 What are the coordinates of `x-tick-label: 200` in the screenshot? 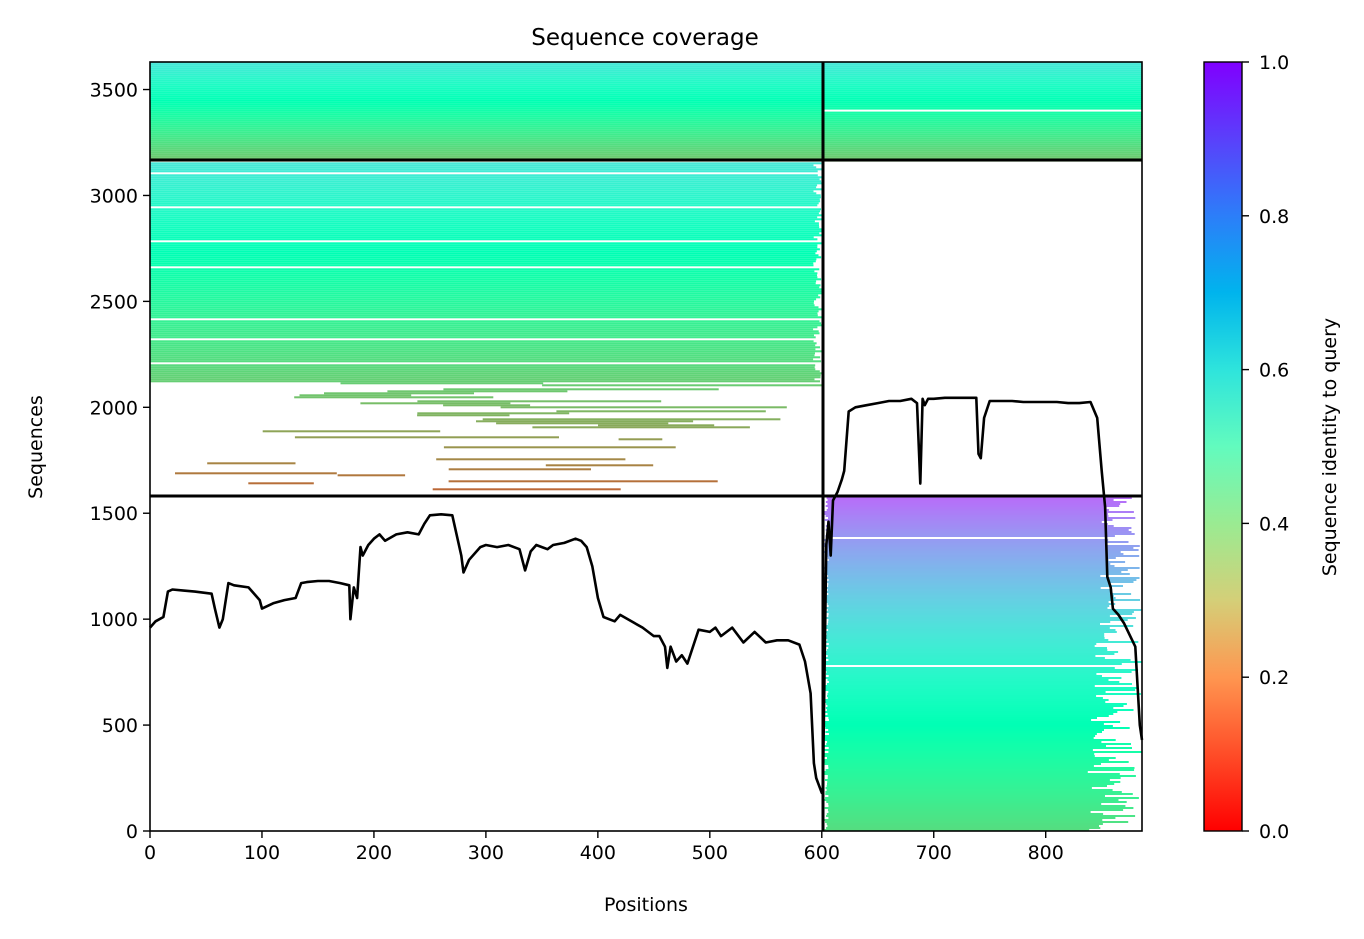 It's located at (374, 853).